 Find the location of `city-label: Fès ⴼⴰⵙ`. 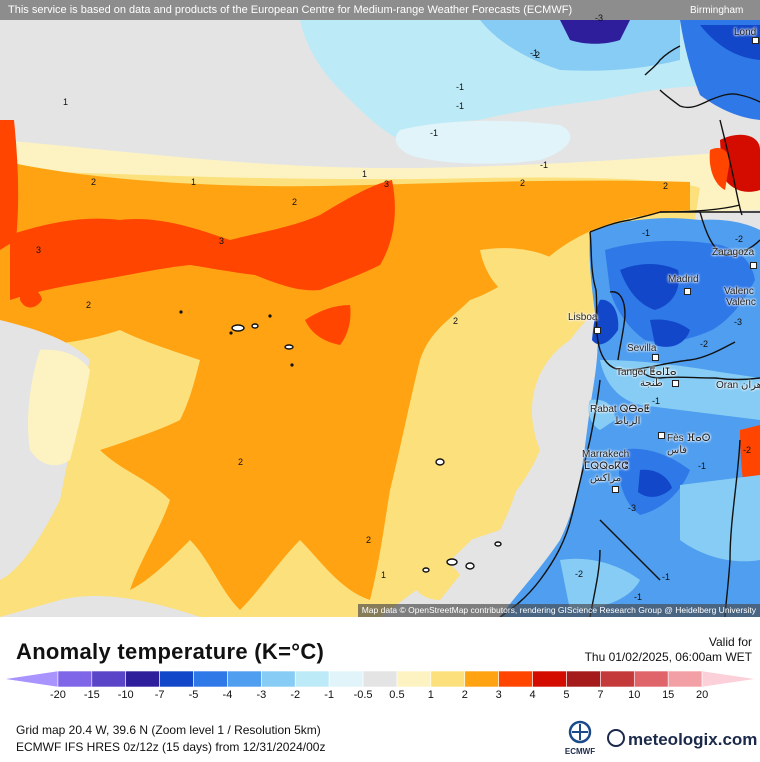

city-label: Fès ⴼⴰⵙ is located at coordinates (689, 438).